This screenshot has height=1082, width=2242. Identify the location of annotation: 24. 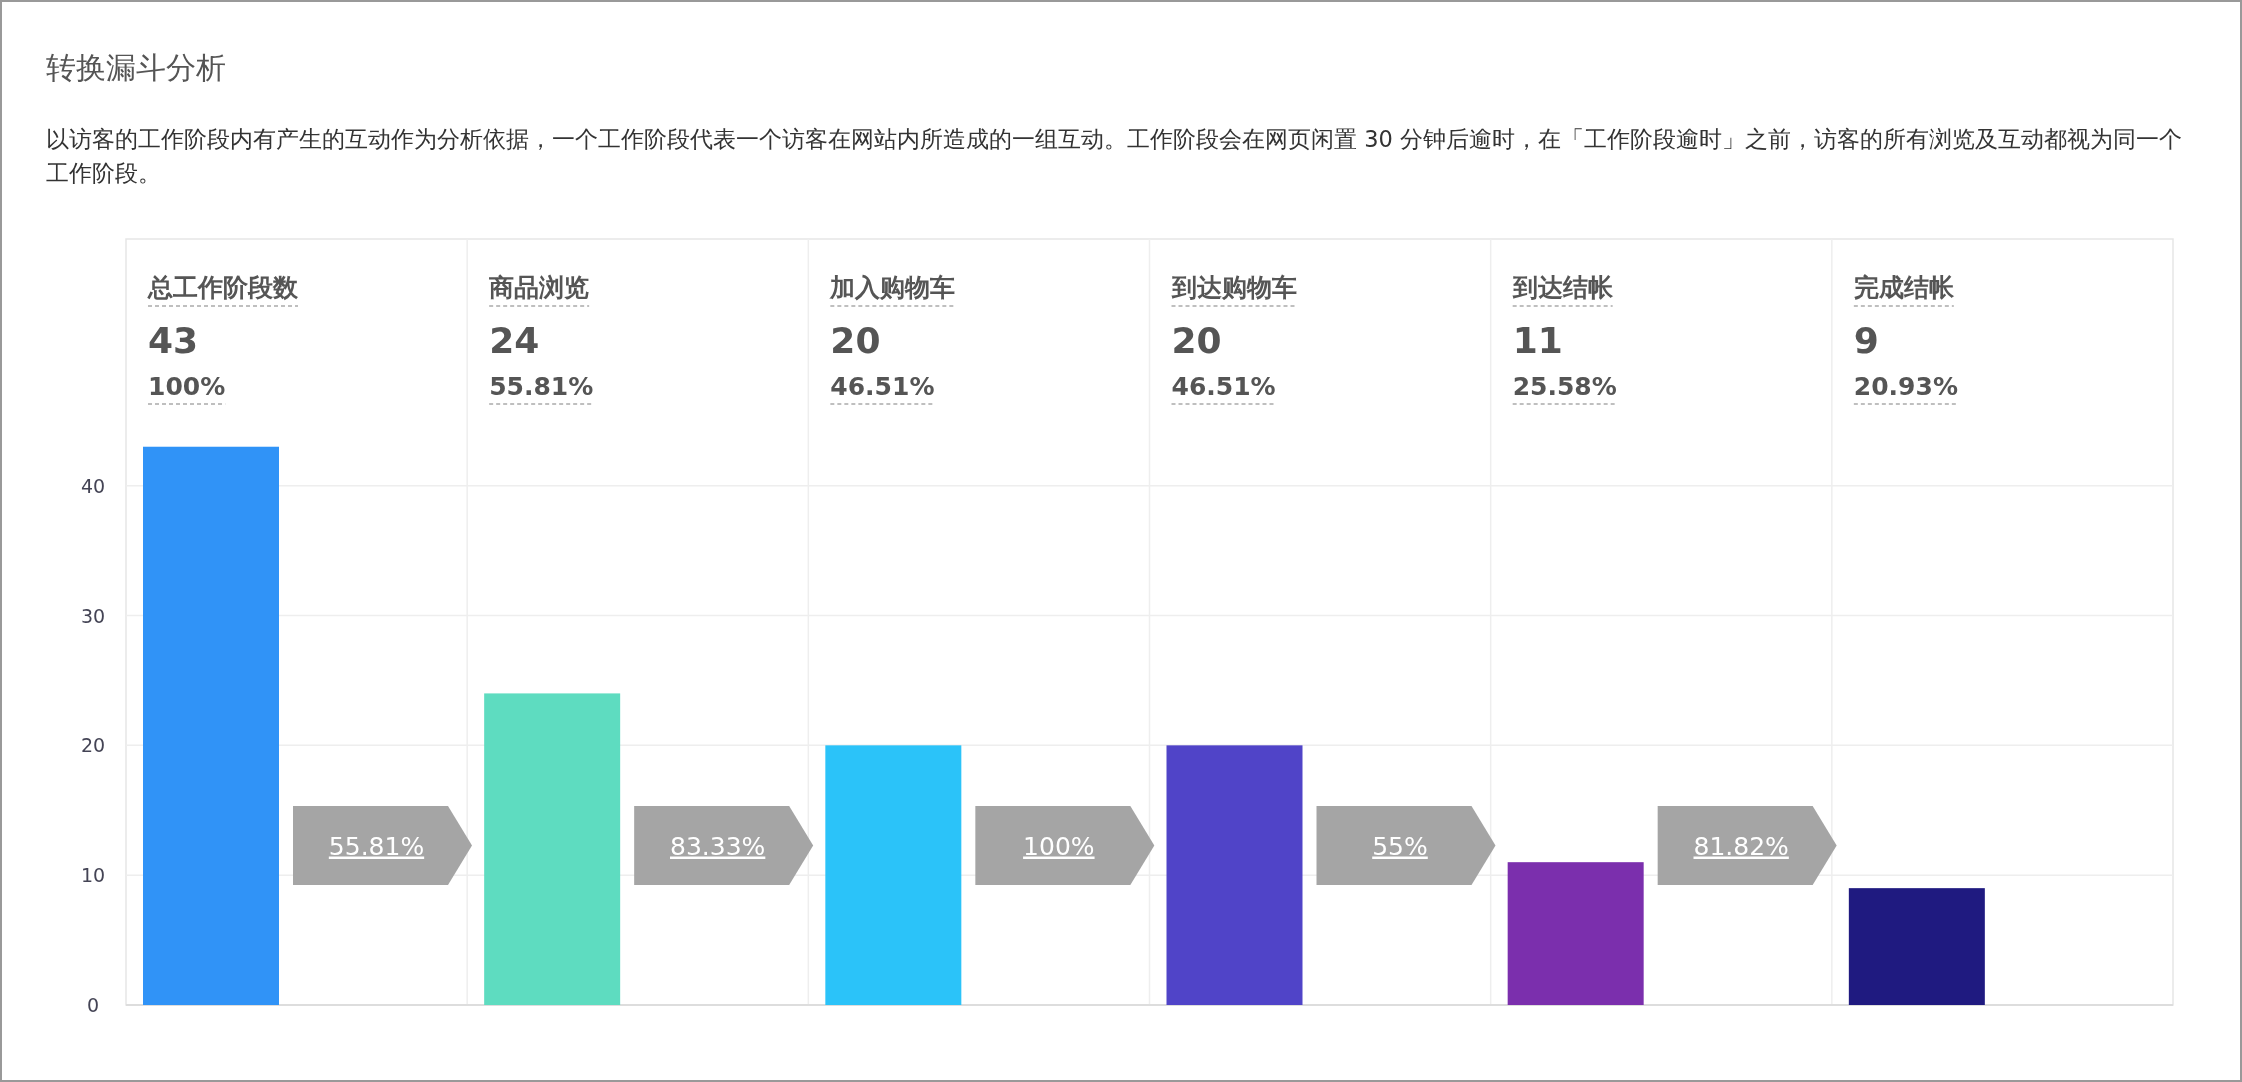
(514, 340).